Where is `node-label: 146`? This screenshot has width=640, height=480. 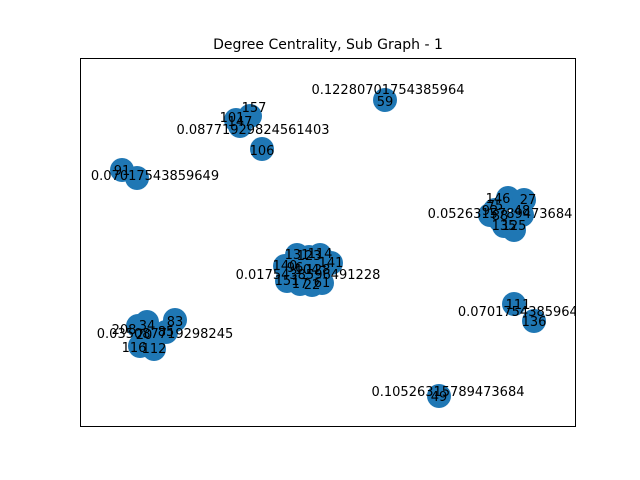 node-label: 146 is located at coordinates (498, 199).